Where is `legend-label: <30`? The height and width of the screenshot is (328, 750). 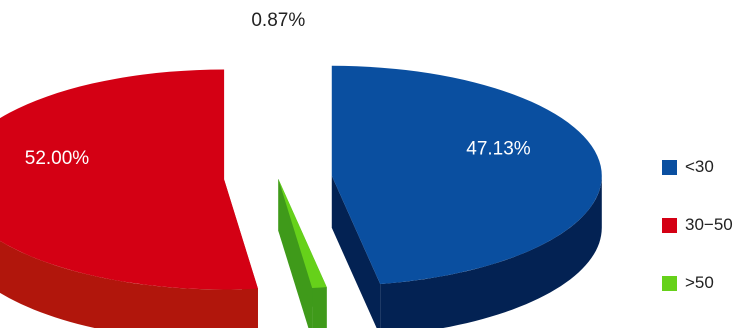
legend-label: <30 is located at coordinates (699, 166).